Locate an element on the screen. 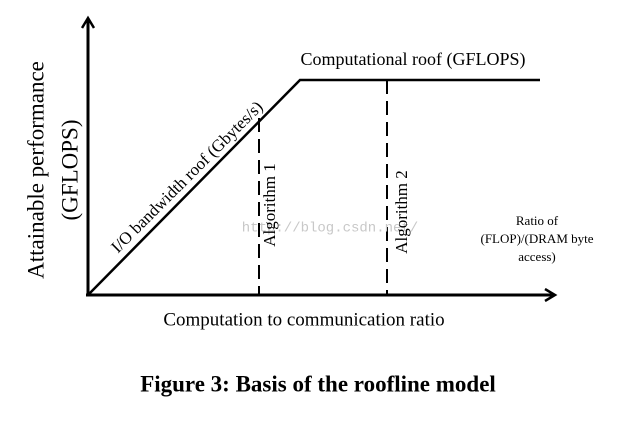 The image size is (640, 436). y-axis-label: Attainable performance is located at coordinates (35, 170).